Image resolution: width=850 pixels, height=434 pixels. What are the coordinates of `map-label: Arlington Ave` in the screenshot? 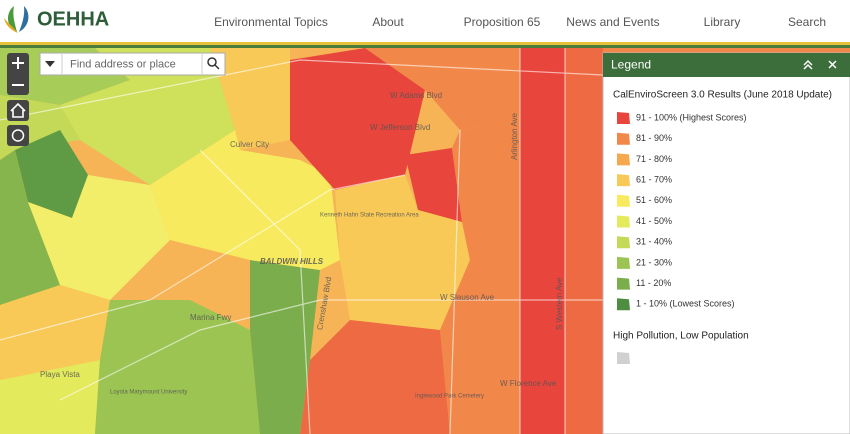 It's located at (514, 136).